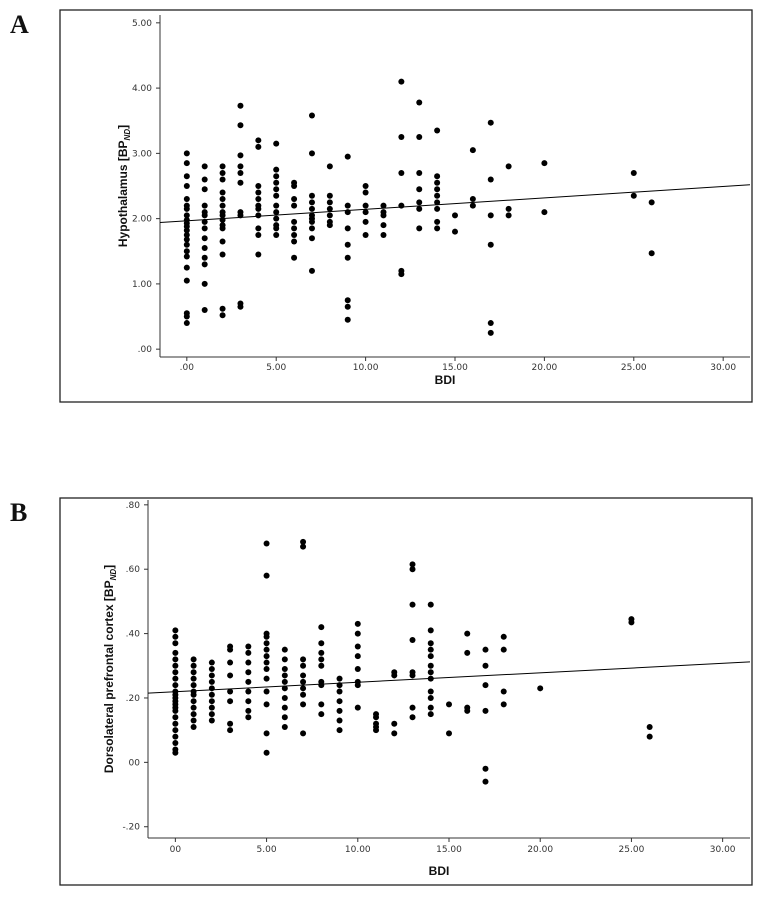  Describe the element at coordinates (142, 89) in the screenshot. I see `y-tick-label: 4.00` at that location.